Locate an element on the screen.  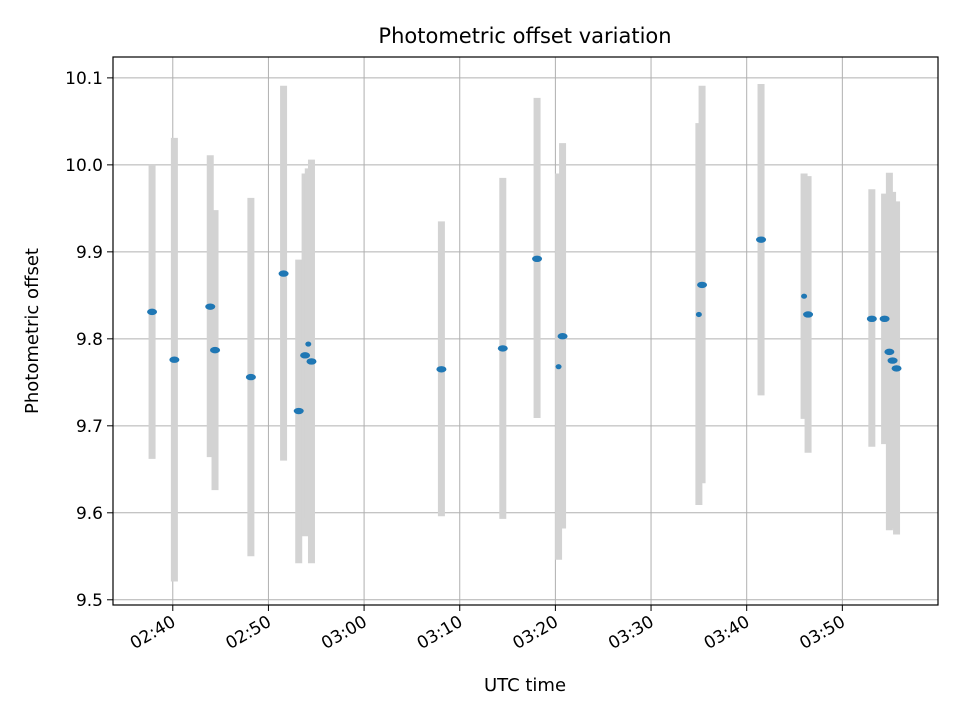
y-tick-label: 10.1 is located at coordinates (84, 79).